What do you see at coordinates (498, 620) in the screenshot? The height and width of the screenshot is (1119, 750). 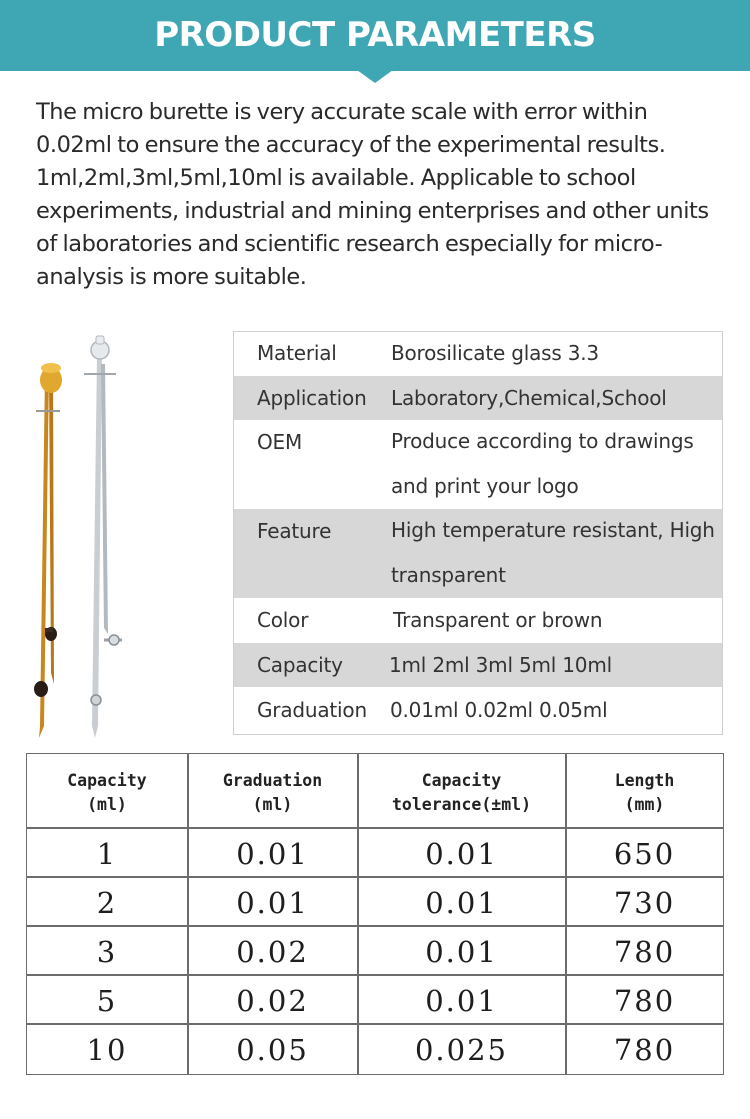 I see `spec-value: Transparent or brown` at bounding box center [498, 620].